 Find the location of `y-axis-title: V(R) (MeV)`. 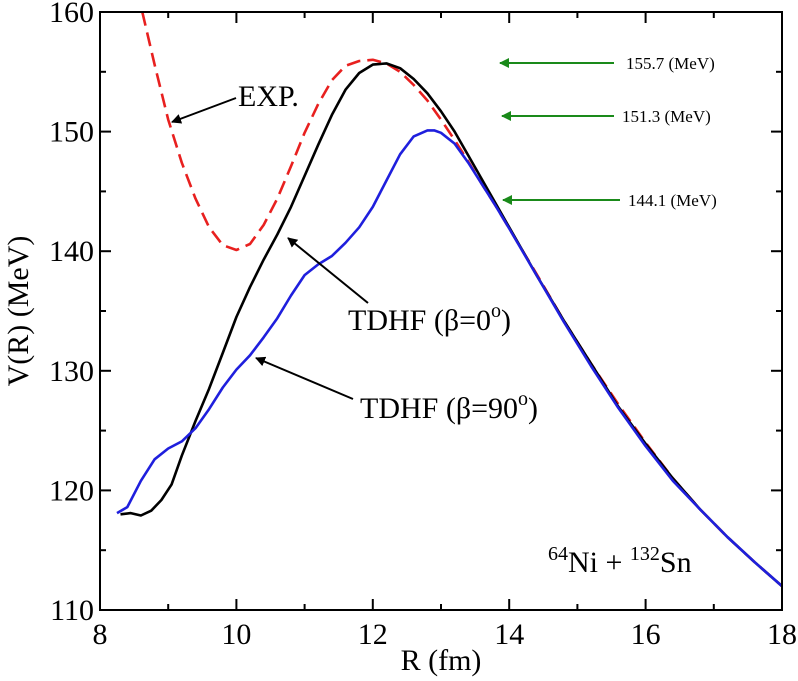

y-axis-title: V(R) (MeV) is located at coordinates (18, 311).